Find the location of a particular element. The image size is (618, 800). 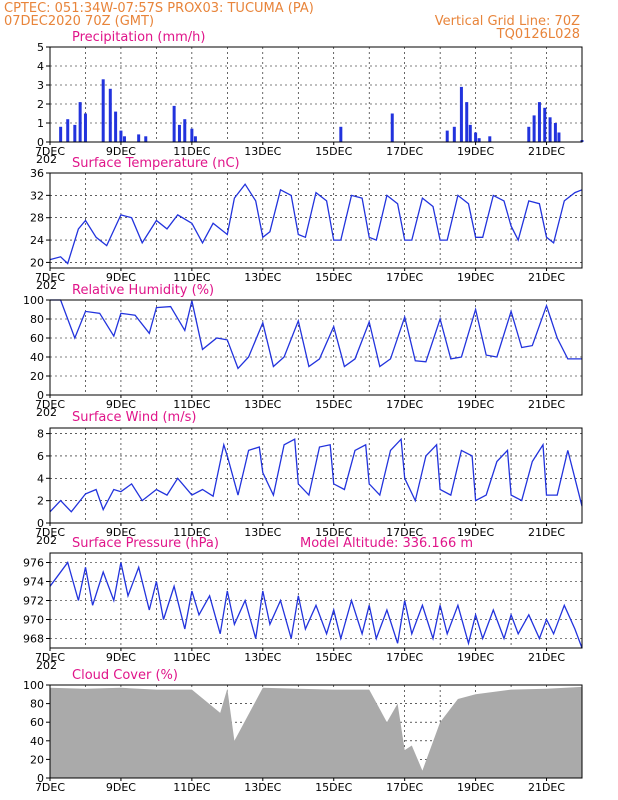

y-tick-label: 1 is located at coordinates (40, 123).